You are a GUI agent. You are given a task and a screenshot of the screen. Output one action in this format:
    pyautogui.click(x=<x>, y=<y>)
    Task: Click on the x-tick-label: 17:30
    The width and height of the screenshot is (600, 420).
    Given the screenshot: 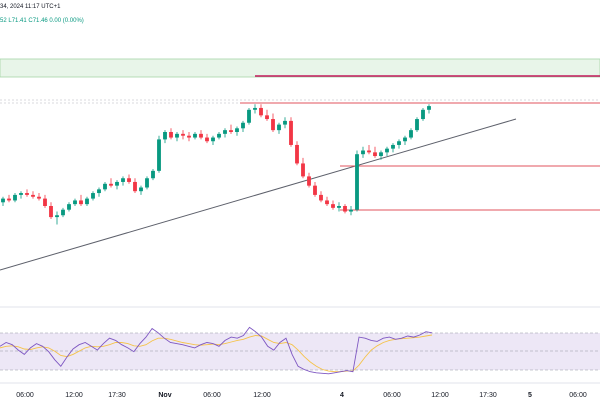 What is the action you would take?
    pyautogui.click(x=488, y=395)
    